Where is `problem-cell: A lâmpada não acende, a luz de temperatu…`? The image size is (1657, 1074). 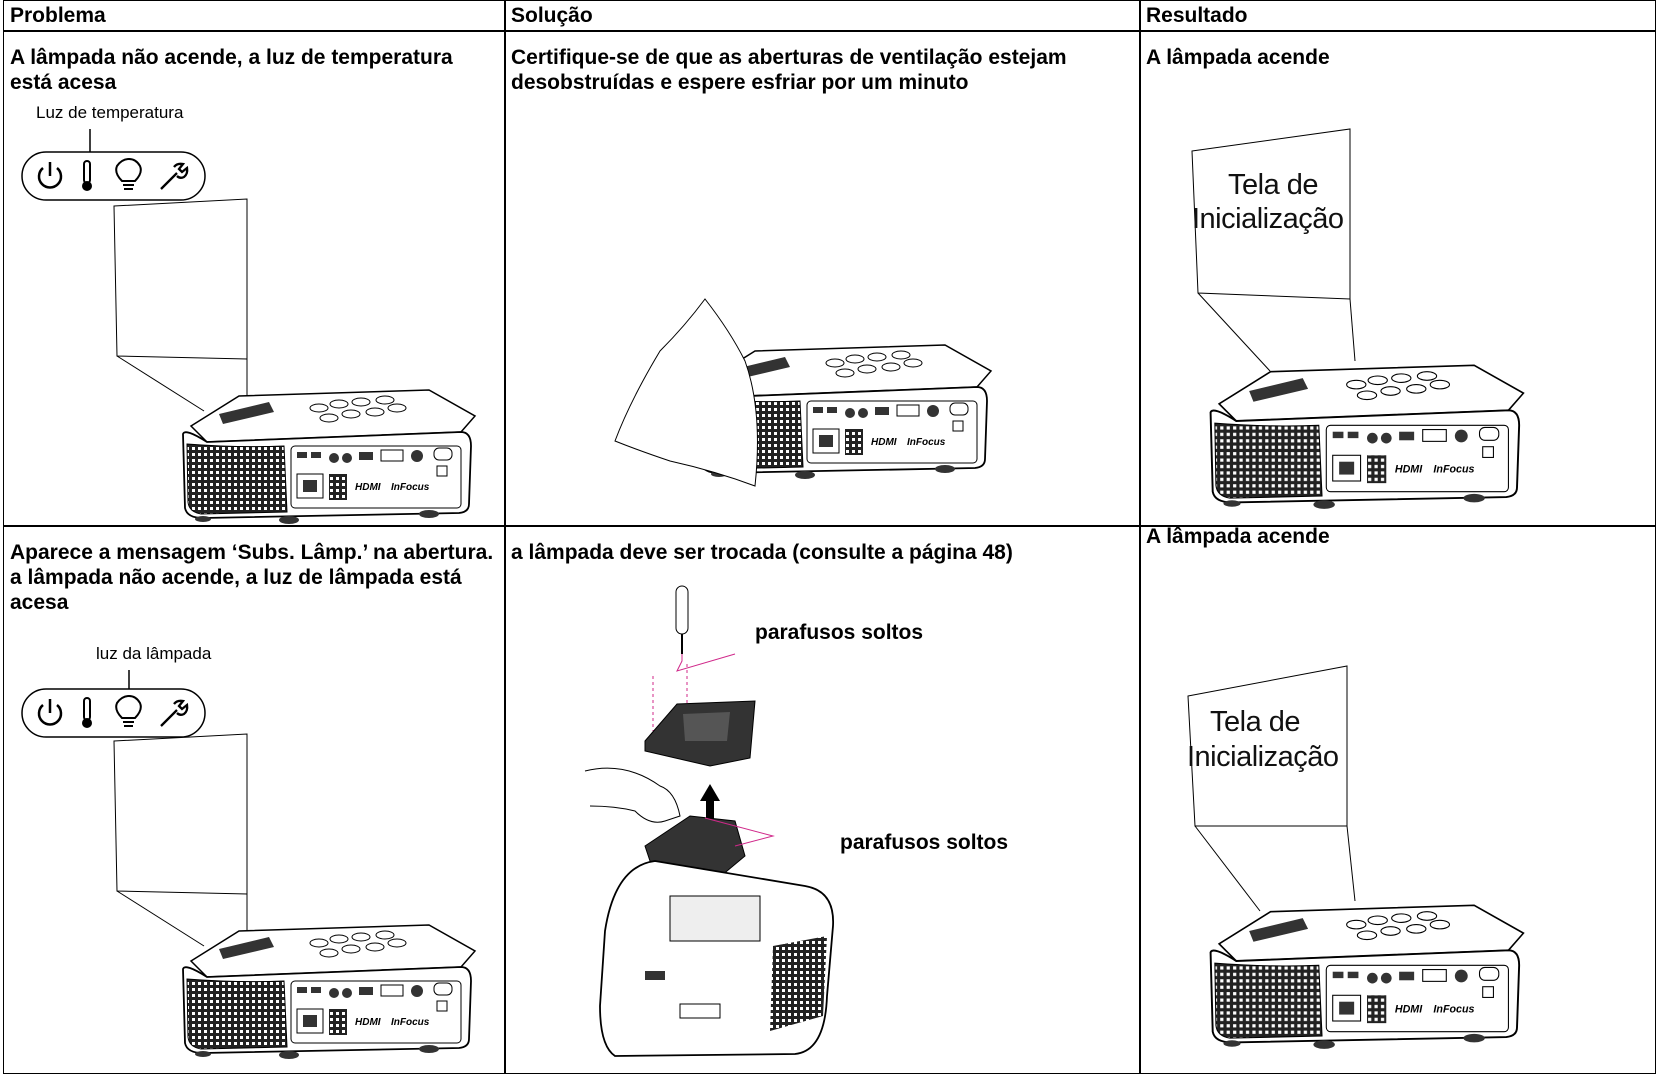
problem-cell: A lâmpada não acende, a luz de temperatu… is located at coordinates (254, 278).